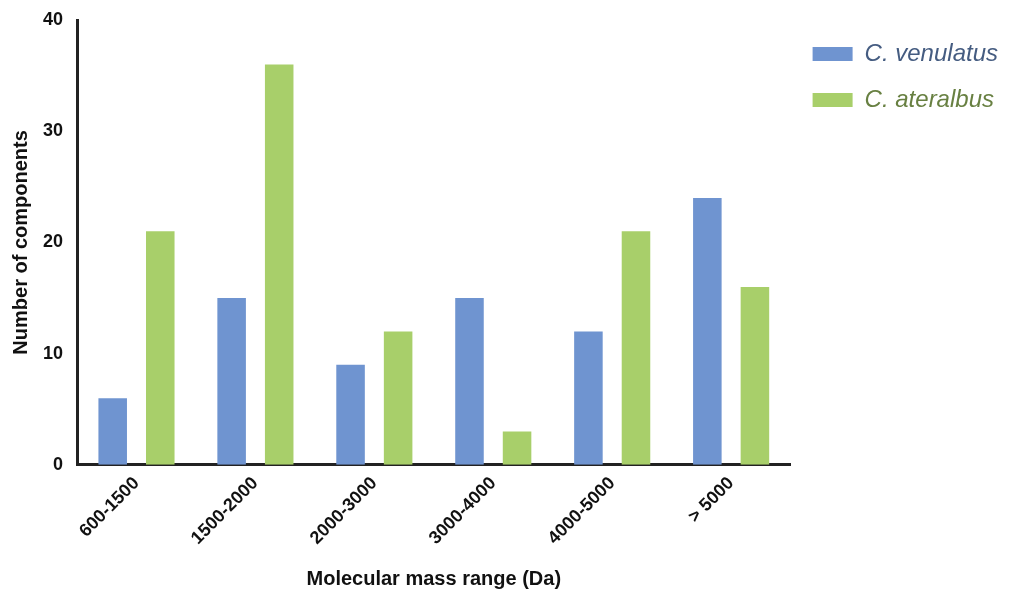 The height and width of the screenshot is (600, 1028). What do you see at coordinates (931, 52) in the screenshot?
I see `legend-label: C. venulatus` at bounding box center [931, 52].